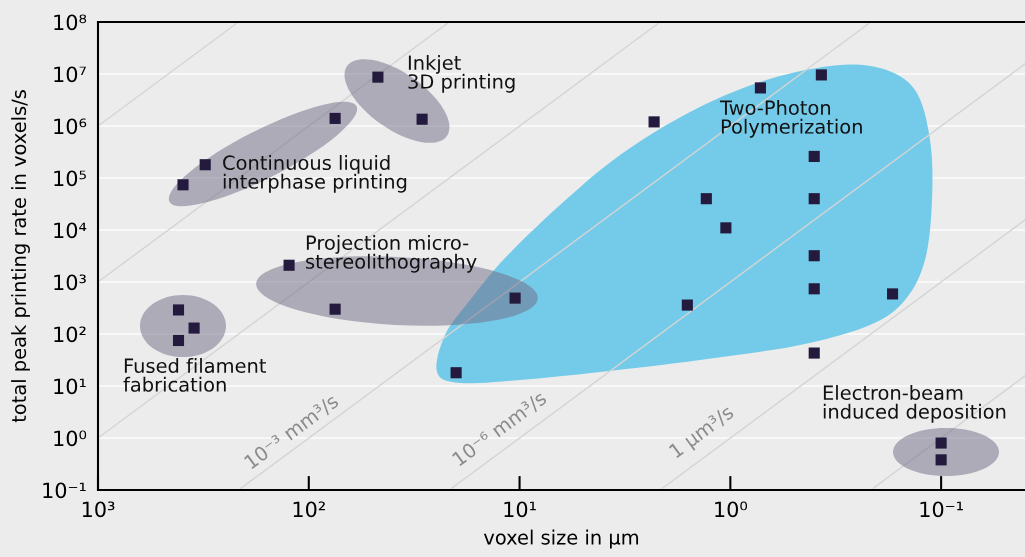  I want to click on y-tick-label: 10⁶, so click(70, 126).